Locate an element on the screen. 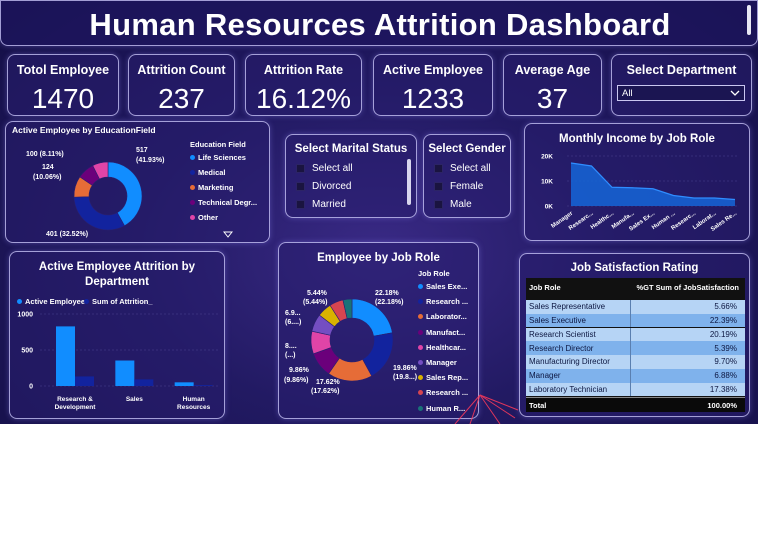 Image resolution: width=758 pixels, height=548 pixels. col-header-job-role: Job Role is located at coordinates (545, 287).